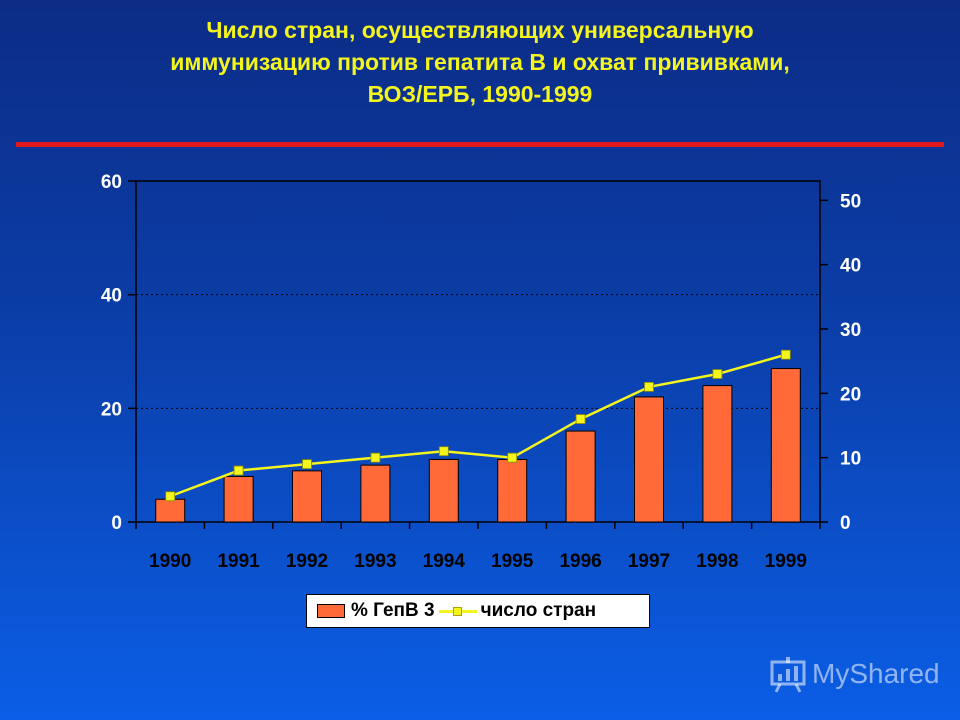 This screenshot has height=720, width=960. I want to click on legend: % ГепВ 3 число стран, so click(478, 611).